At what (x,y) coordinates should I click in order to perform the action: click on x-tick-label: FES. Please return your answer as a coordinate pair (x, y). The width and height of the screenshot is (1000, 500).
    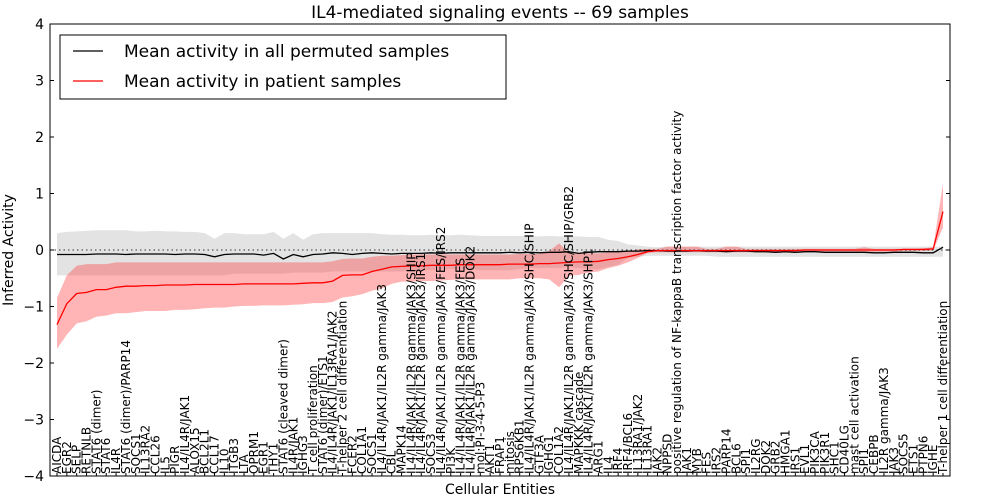
    Looking at the image, I should click on (707, 463).